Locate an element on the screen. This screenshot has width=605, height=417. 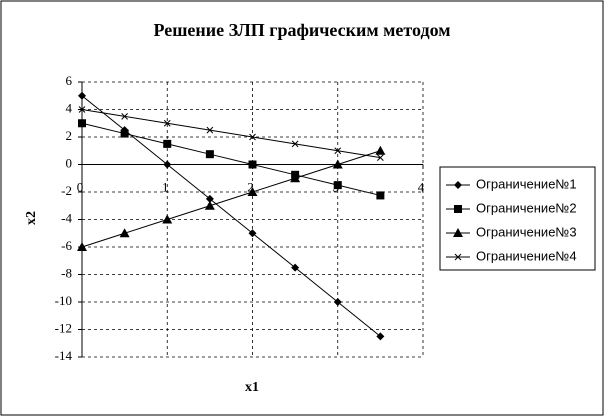
y-tick-label: -14 is located at coordinates (64, 355).